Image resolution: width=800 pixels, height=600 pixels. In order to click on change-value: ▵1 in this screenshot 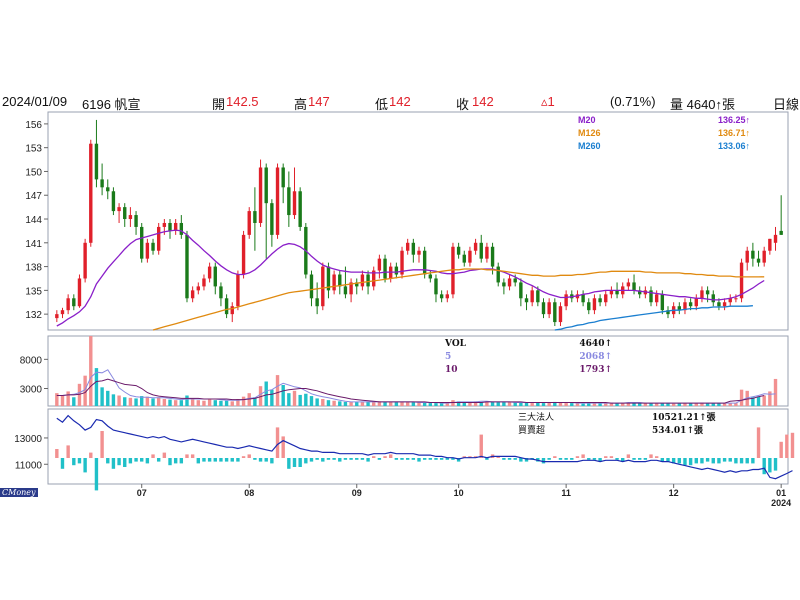, I will do `click(548, 101)`.